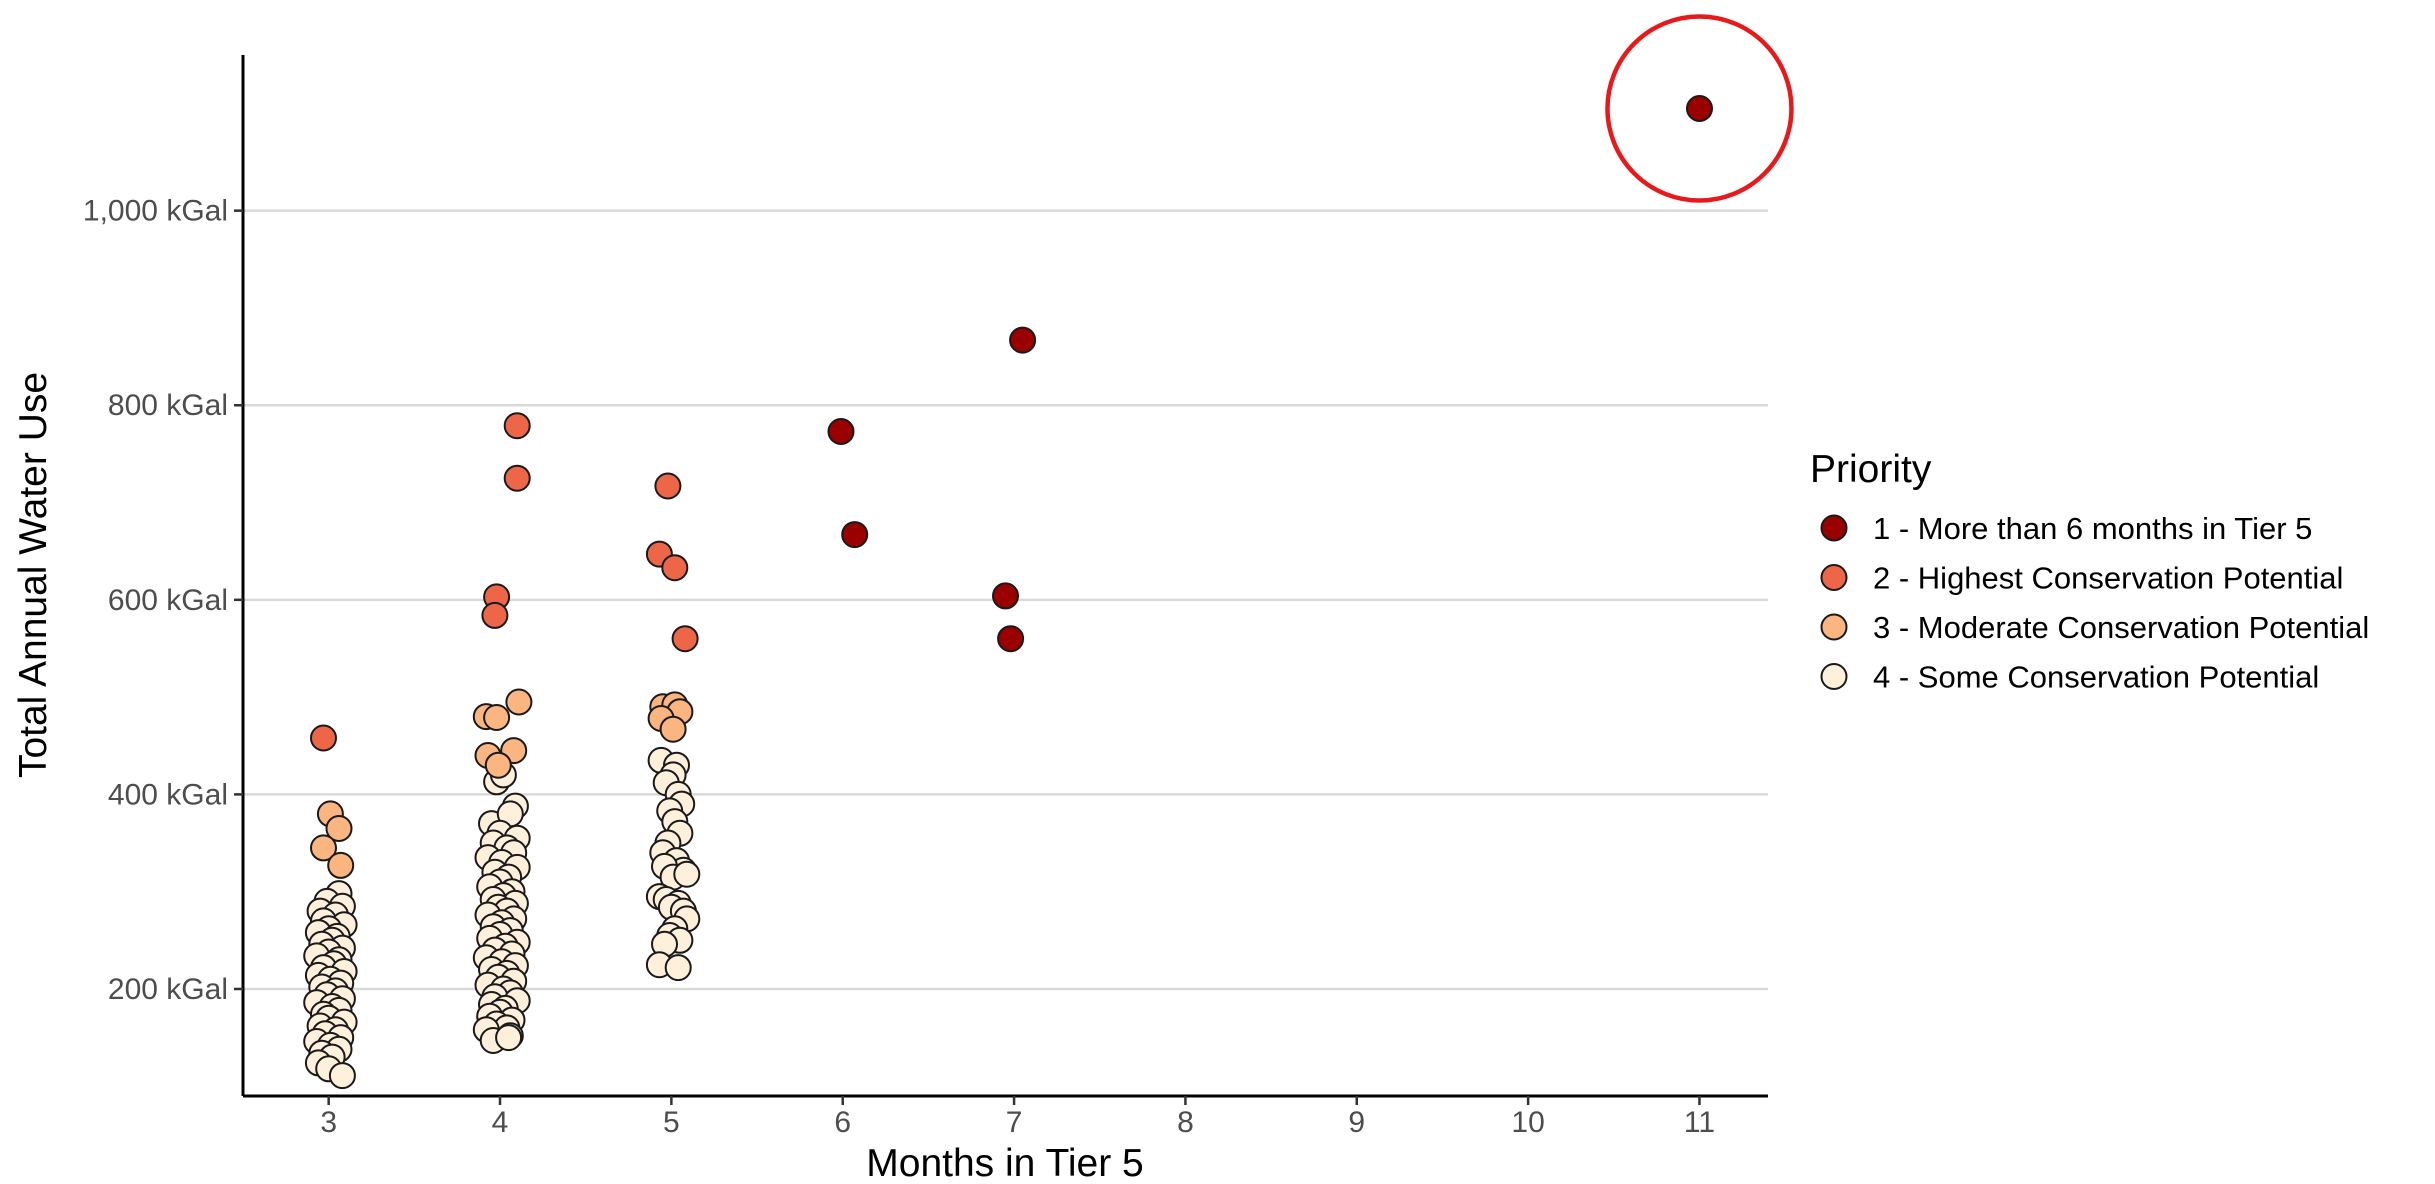 This screenshot has height=1184, width=2435. What do you see at coordinates (168, 600) in the screenshot?
I see `y-tick-label: 600 kGal` at bounding box center [168, 600].